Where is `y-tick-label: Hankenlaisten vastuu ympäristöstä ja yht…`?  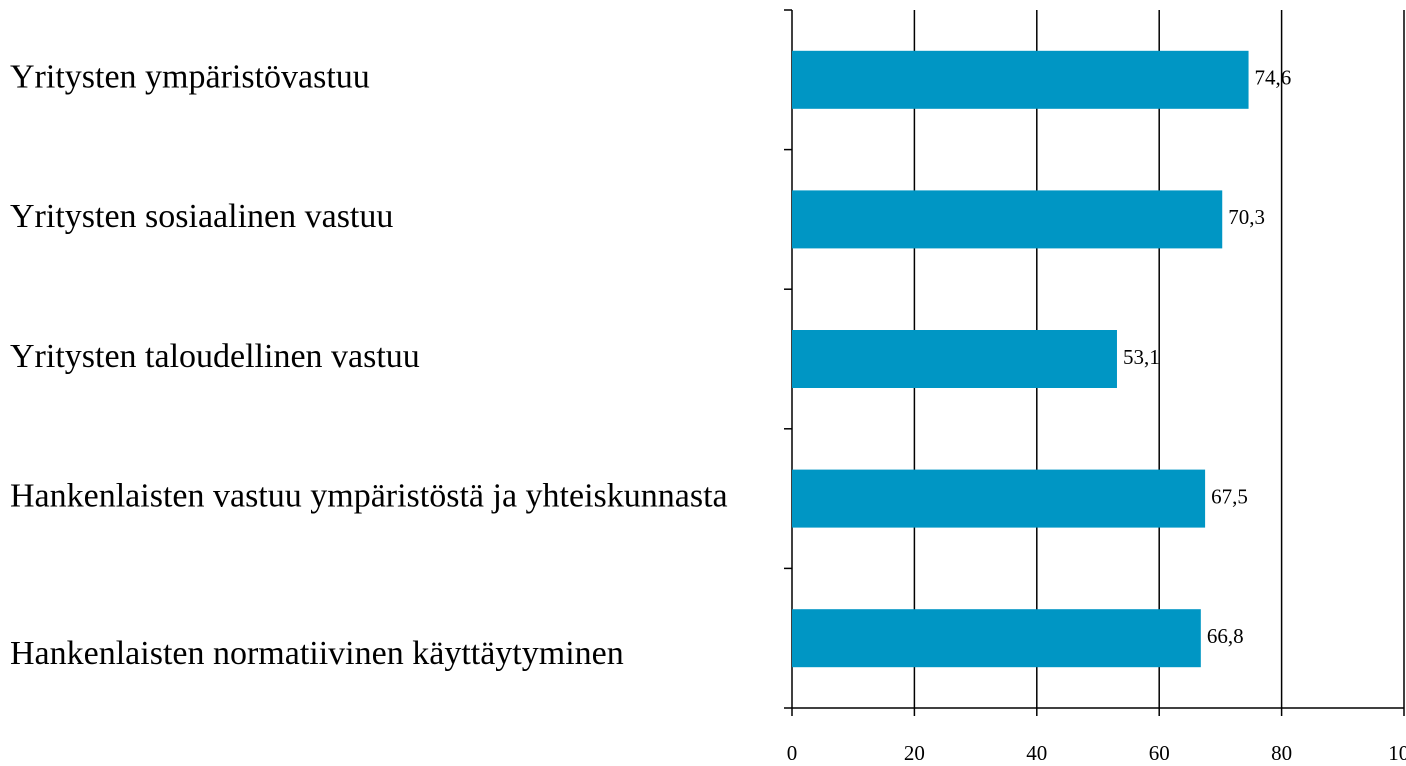
y-tick-label: Hankenlaisten vastuu ympäristöstä ja yht… is located at coordinates (369, 495).